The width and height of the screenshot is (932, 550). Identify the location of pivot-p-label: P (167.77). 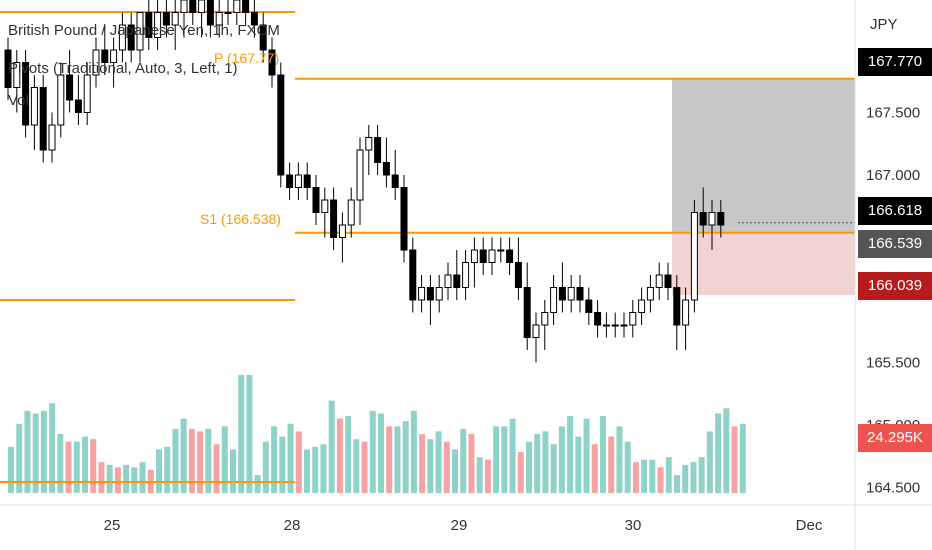
(247, 58).